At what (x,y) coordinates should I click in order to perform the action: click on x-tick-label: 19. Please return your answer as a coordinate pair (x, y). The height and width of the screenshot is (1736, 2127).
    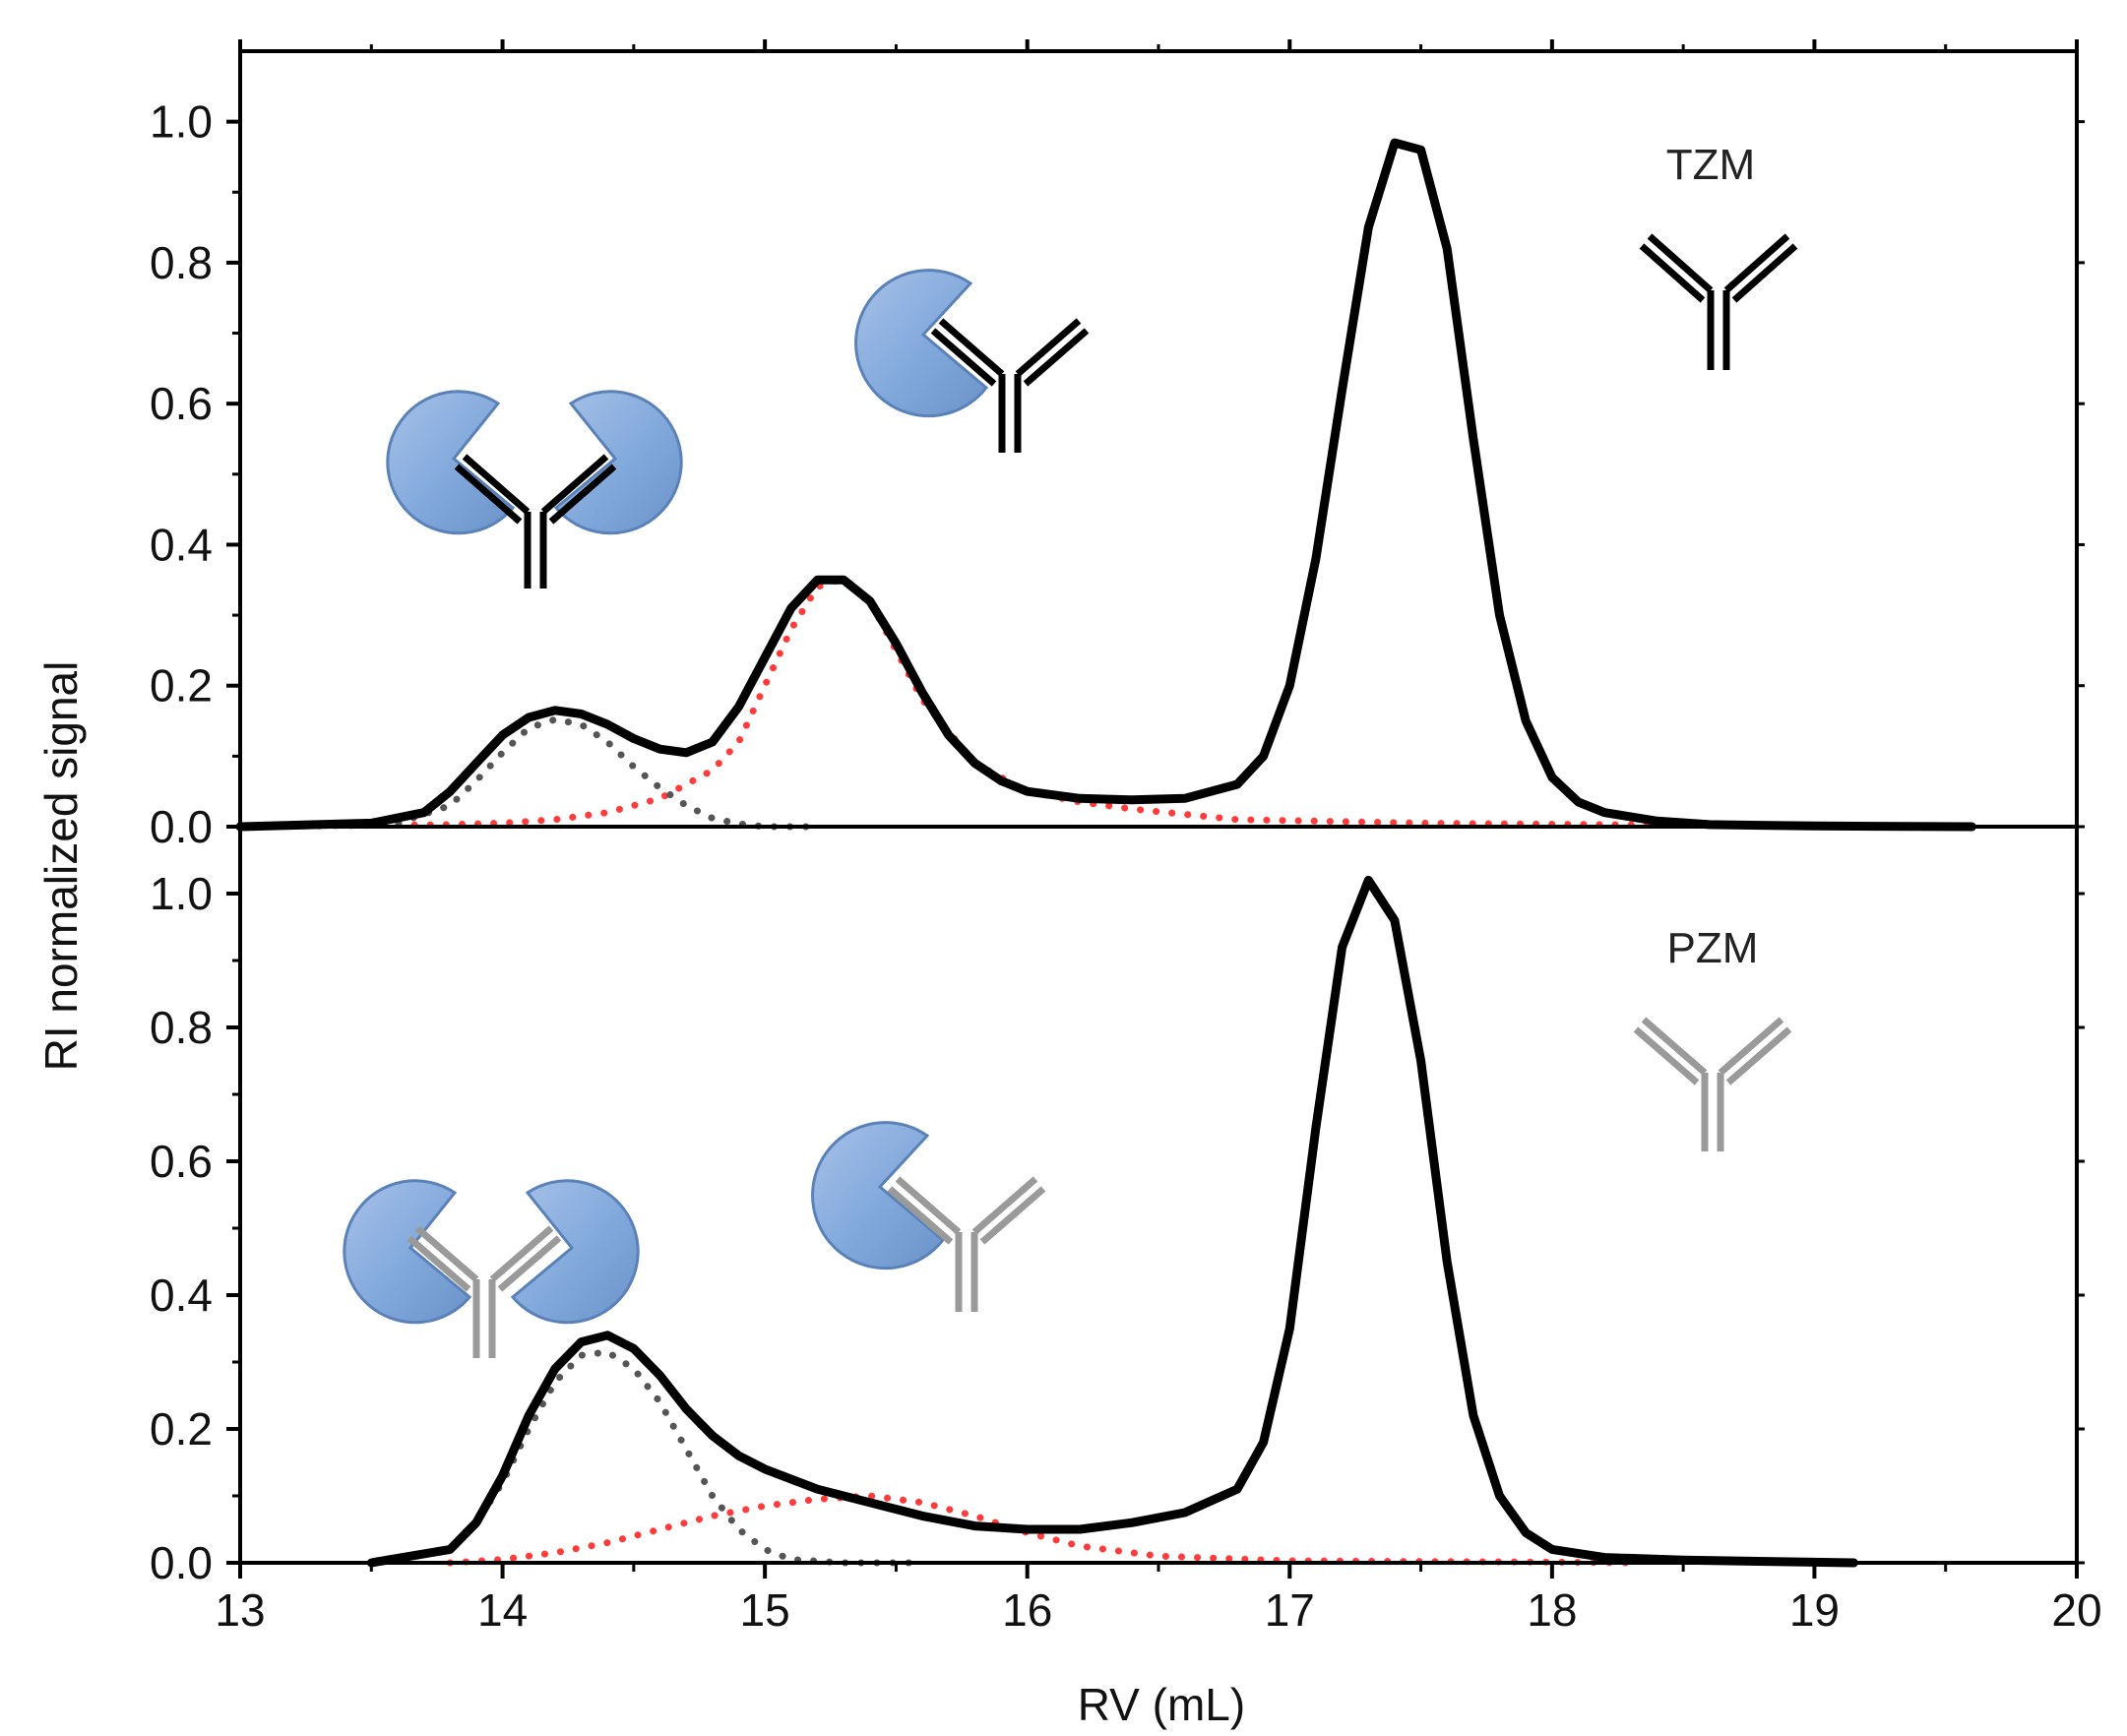
    Looking at the image, I should click on (1814, 1610).